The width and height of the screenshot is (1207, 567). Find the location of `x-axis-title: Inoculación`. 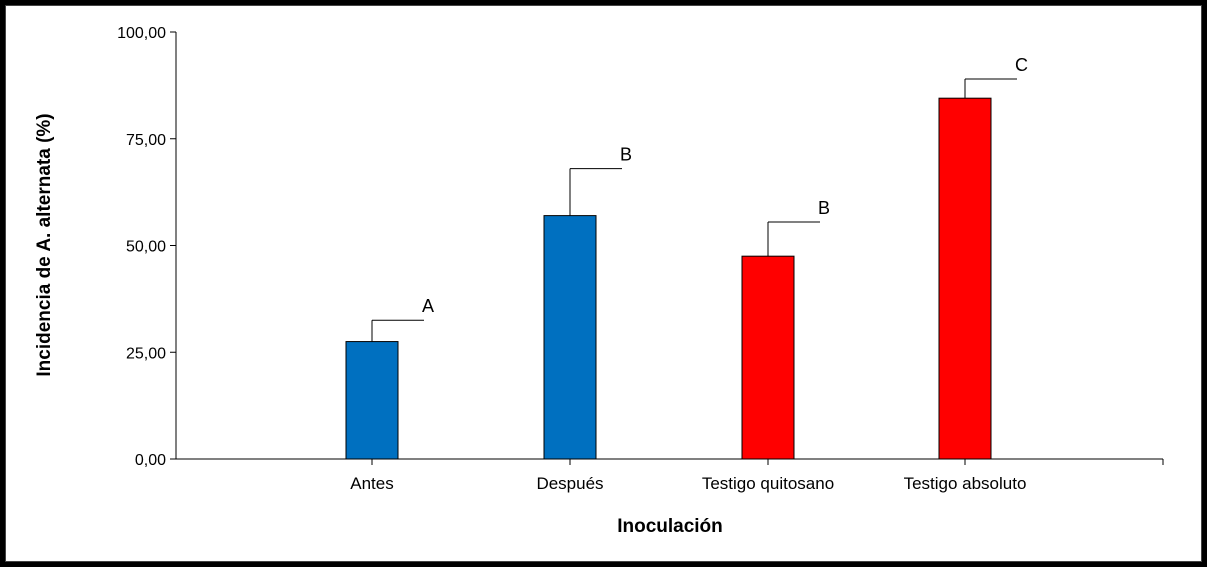

x-axis-title: Inoculación is located at coordinates (670, 526).